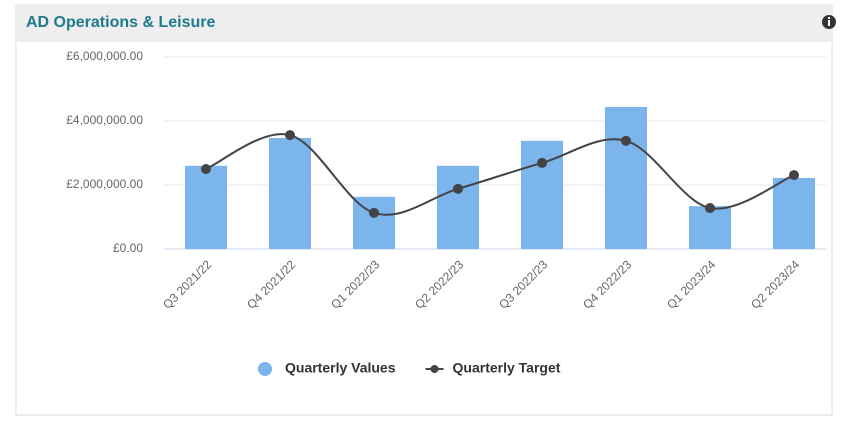 The height and width of the screenshot is (425, 847). What do you see at coordinates (424, 23) in the screenshot?
I see `panel-header` at bounding box center [424, 23].